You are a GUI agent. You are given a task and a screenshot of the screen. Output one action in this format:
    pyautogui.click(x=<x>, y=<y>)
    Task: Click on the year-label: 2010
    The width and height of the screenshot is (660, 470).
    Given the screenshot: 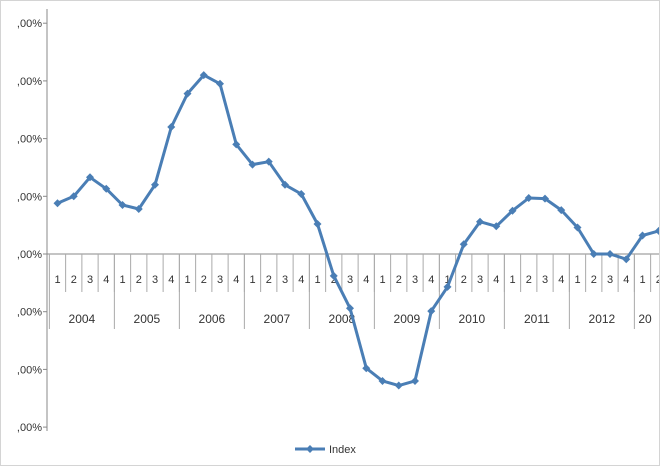 What is the action you would take?
    pyautogui.click(x=472, y=319)
    